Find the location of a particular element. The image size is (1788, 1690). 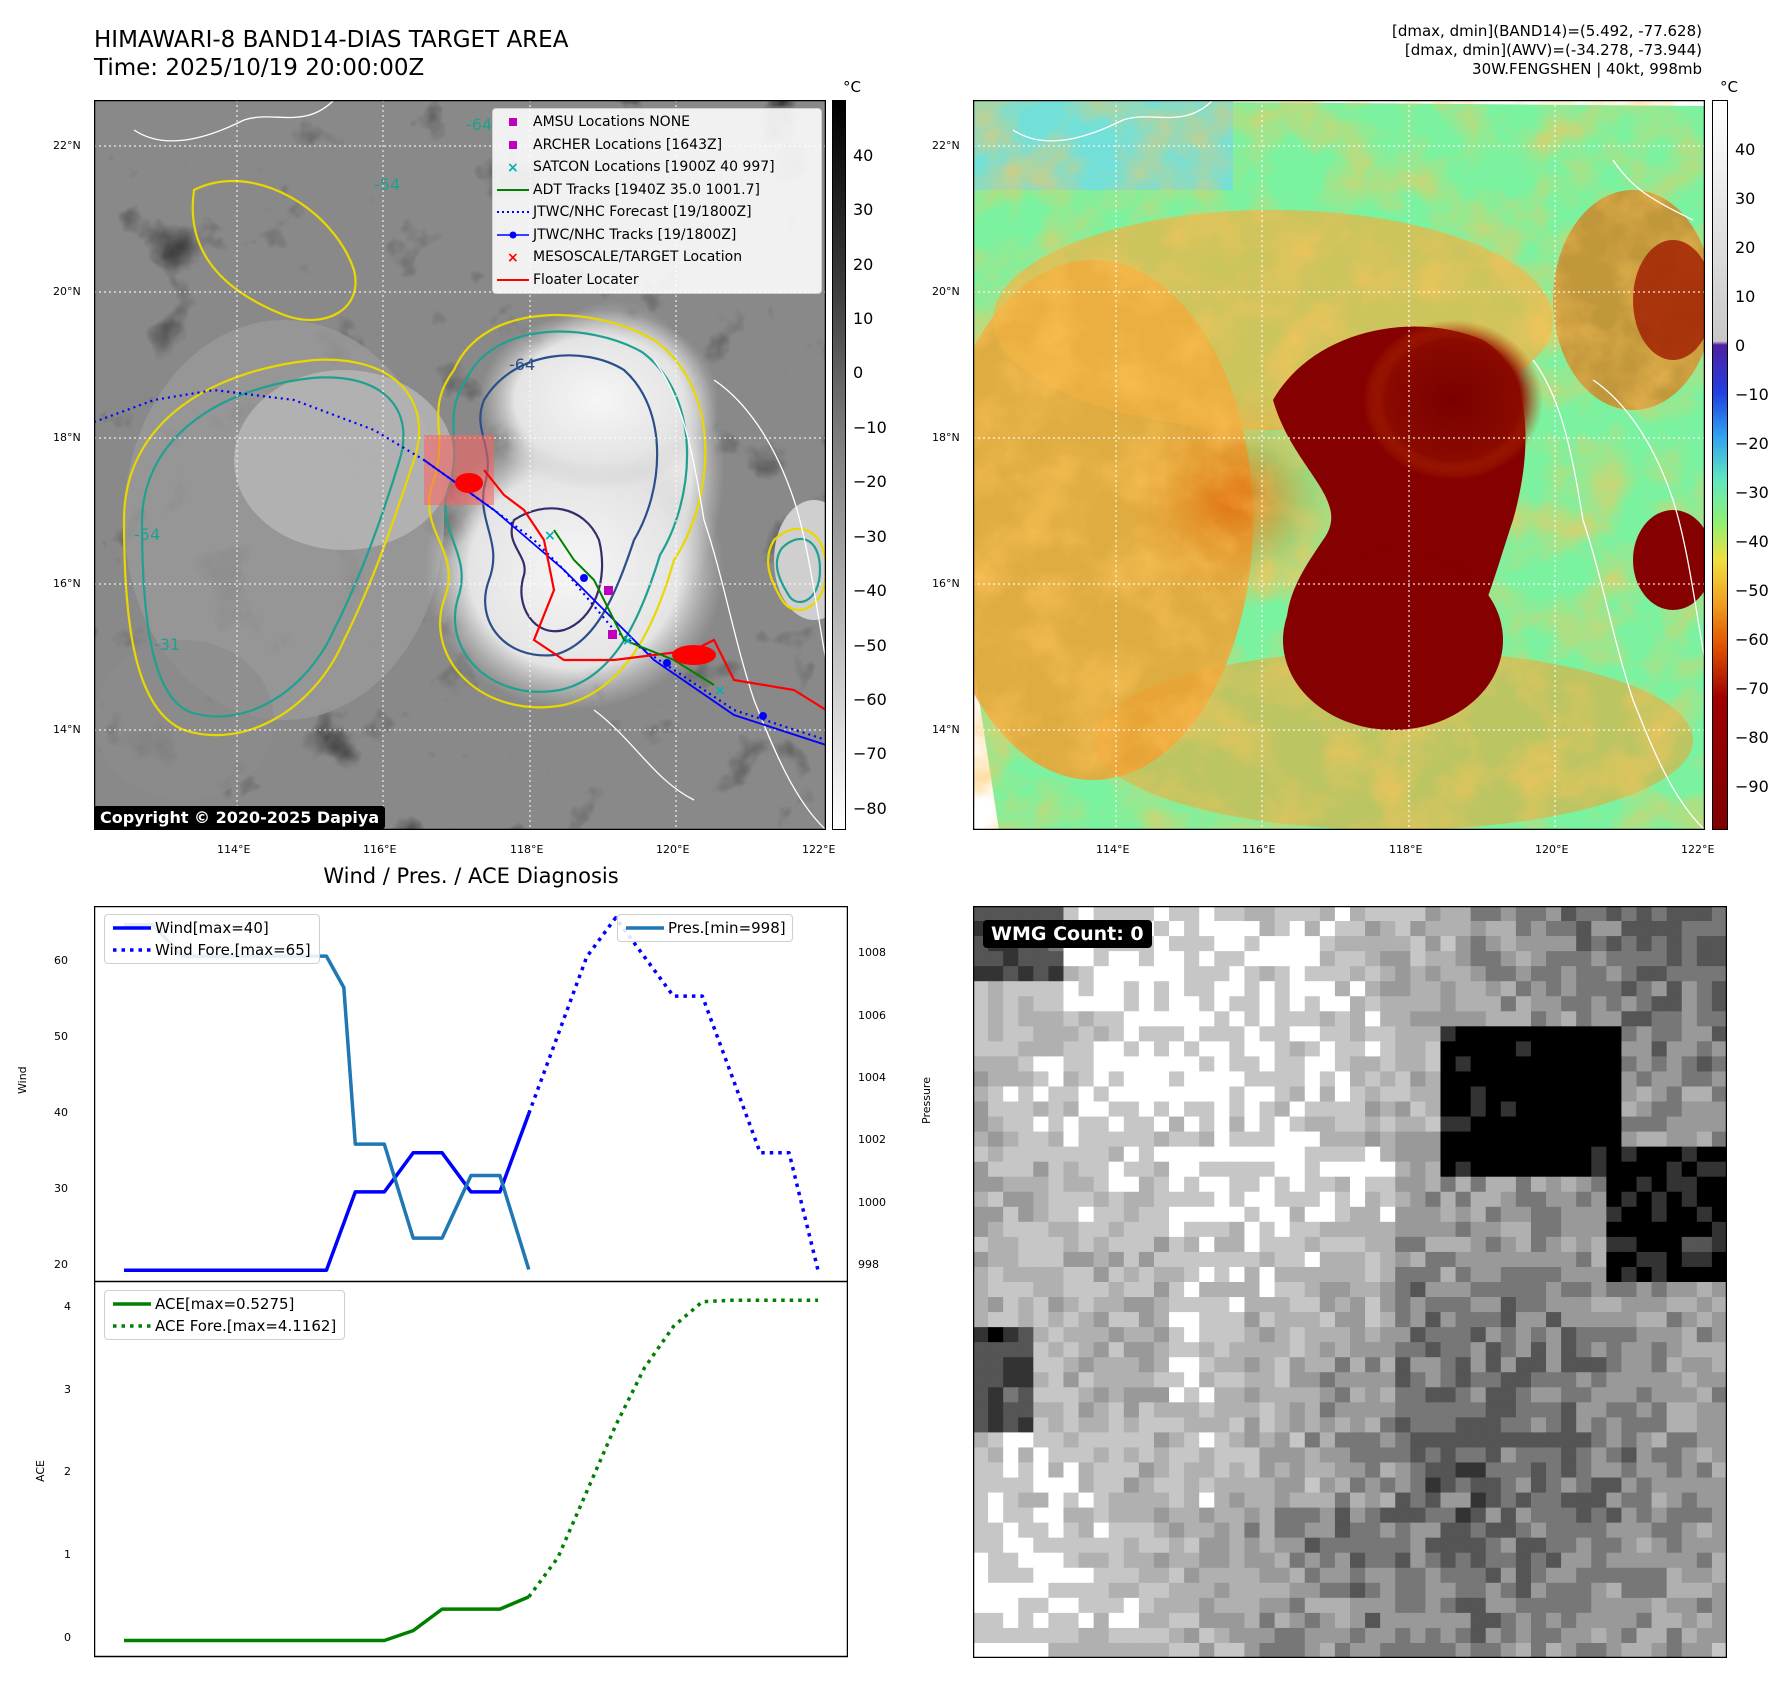

ace-plot-frame is located at coordinates (471, 1469).